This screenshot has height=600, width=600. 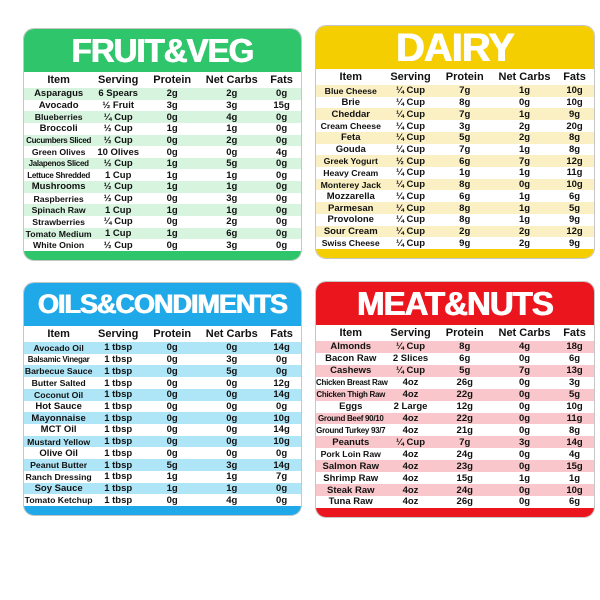 I want to click on table-row: Bacon Raw 2 Slices 6g 0g 6g, so click(x=455, y=359).